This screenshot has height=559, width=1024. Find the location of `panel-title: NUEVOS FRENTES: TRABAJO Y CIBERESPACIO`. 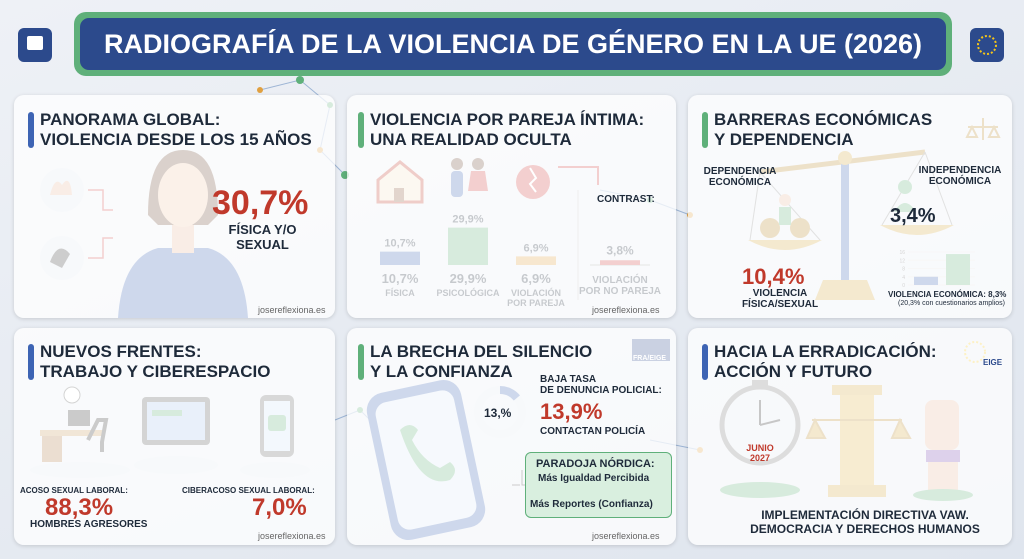

panel-title: NUEVOS FRENTES: TRABAJO Y CIBERESPACIO is located at coordinates (149, 362).